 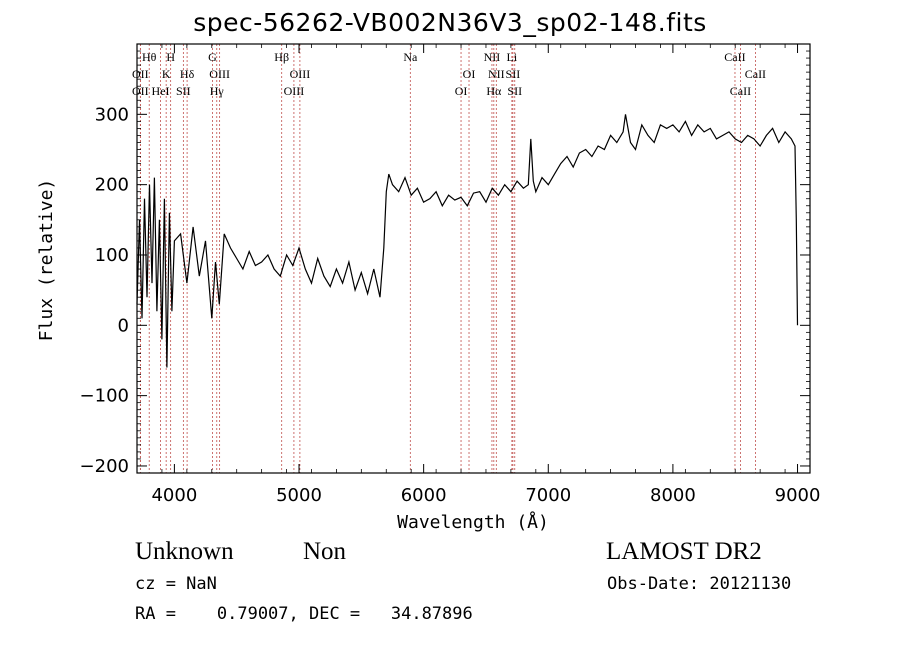 What do you see at coordinates (149, 57) in the screenshot?
I see `line-marker-label-2: Hθ` at bounding box center [149, 57].